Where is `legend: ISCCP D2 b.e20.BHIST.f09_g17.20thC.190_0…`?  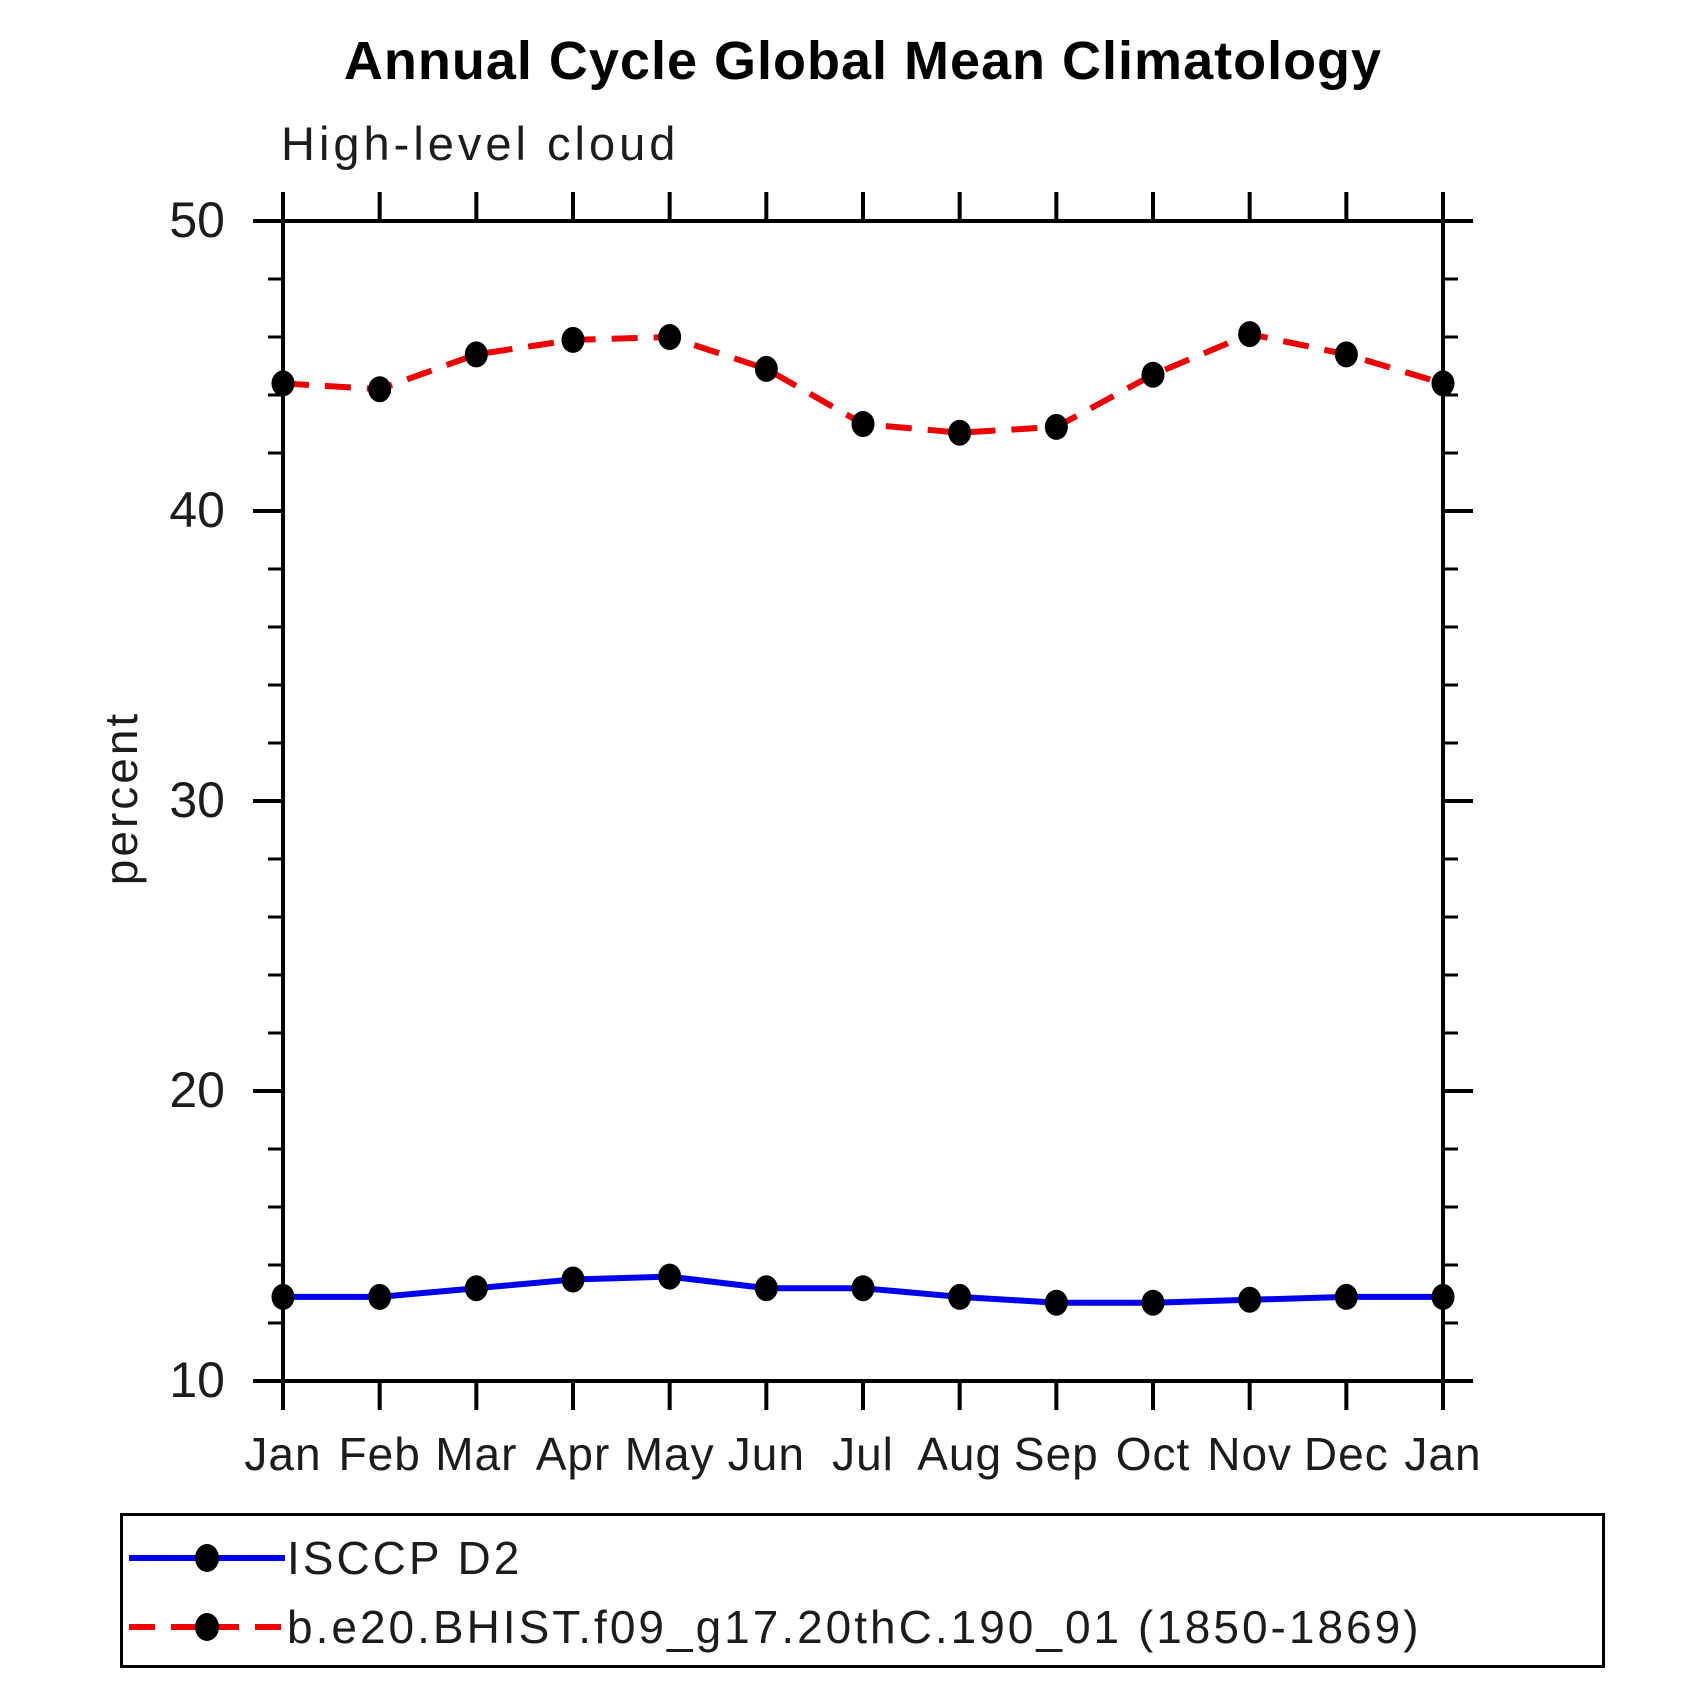 legend: ISCCP D2 b.e20.BHIST.f09_g17.20thC.190_0… is located at coordinates (862, 1590).